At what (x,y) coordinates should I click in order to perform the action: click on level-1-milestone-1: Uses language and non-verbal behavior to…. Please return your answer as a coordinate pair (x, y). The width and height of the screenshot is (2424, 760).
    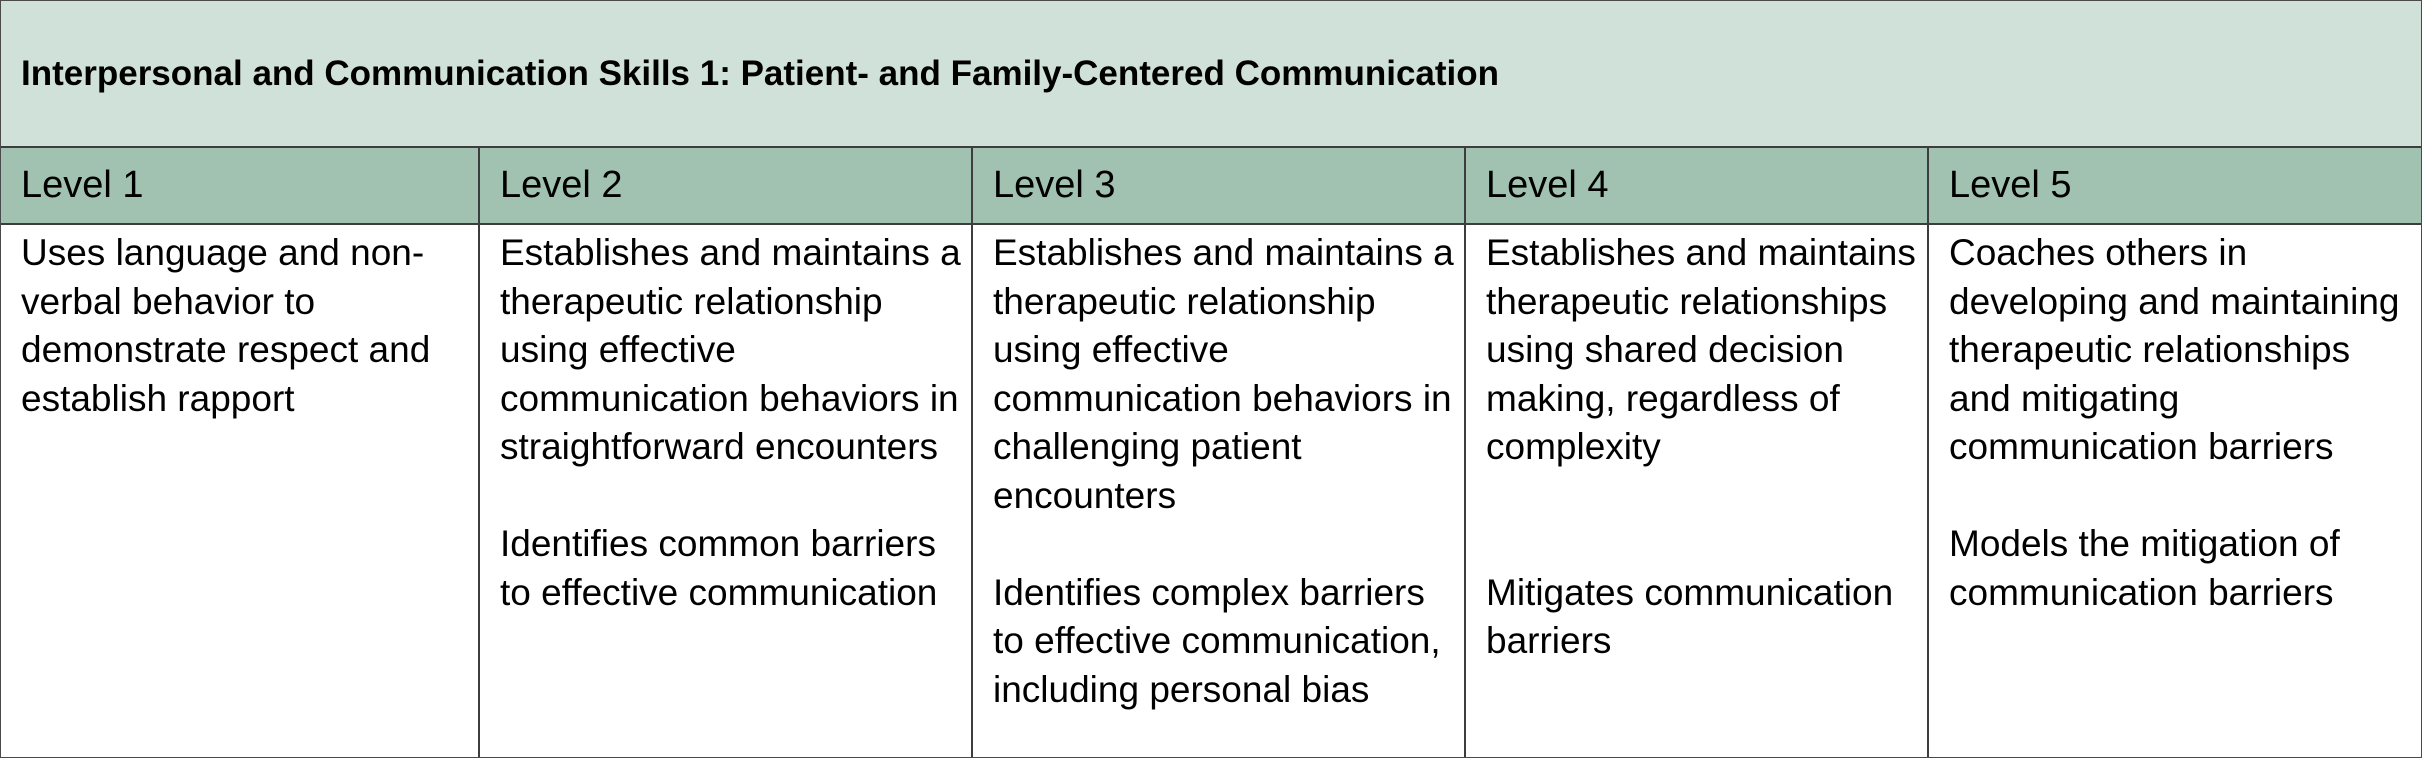
    Looking at the image, I should click on (226, 325).